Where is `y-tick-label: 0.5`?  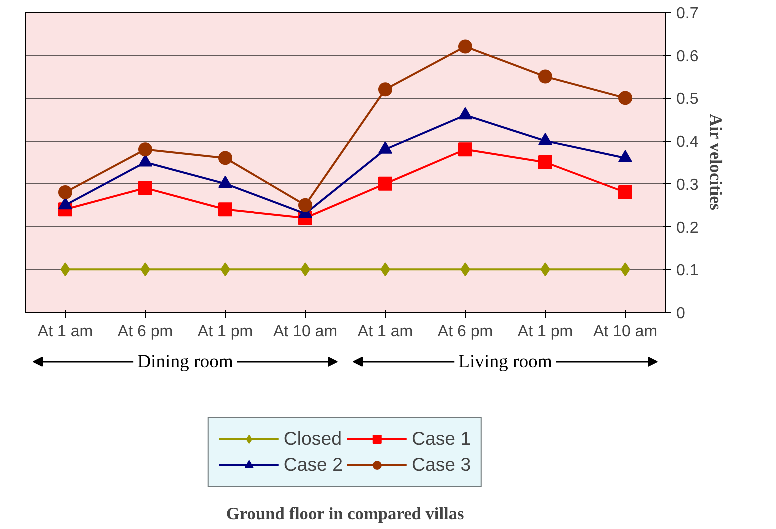 y-tick-label: 0.5 is located at coordinates (687, 99).